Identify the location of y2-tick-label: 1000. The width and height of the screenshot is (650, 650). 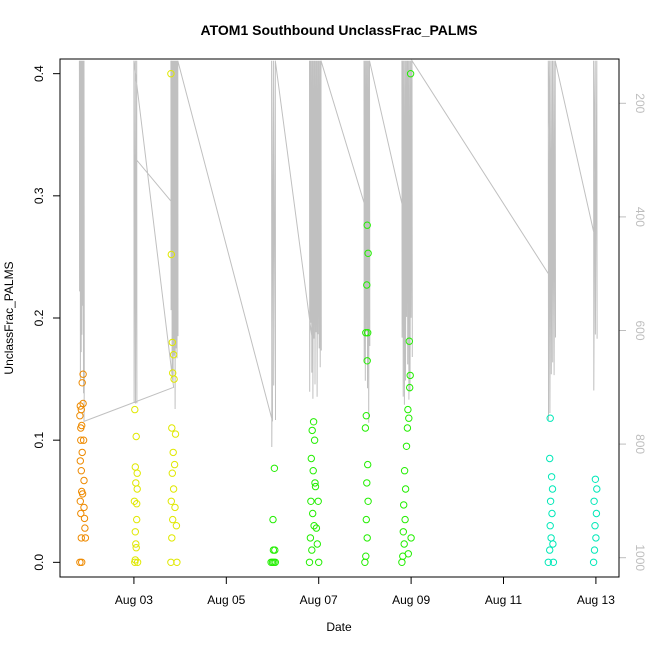
(640, 557).